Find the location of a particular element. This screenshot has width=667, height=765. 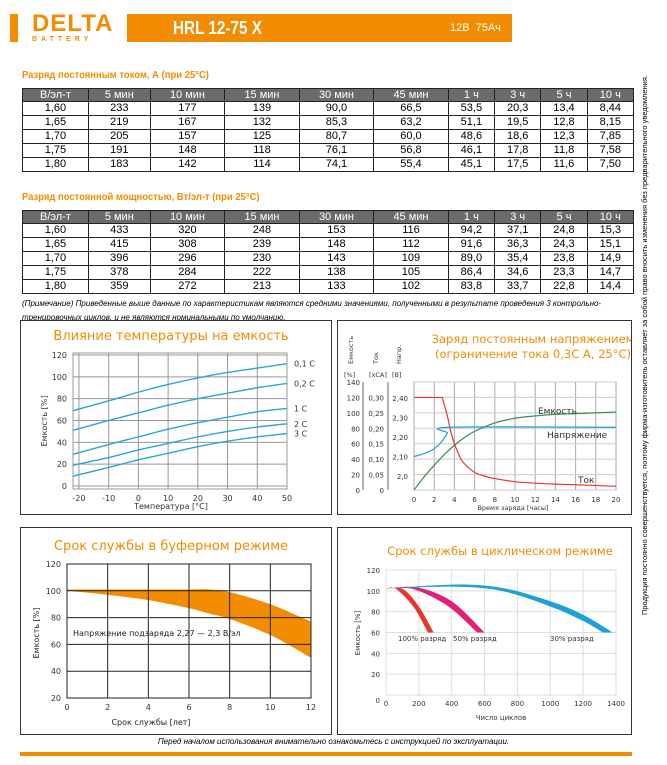

table-cell: 86,4 is located at coordinates (471, 272).